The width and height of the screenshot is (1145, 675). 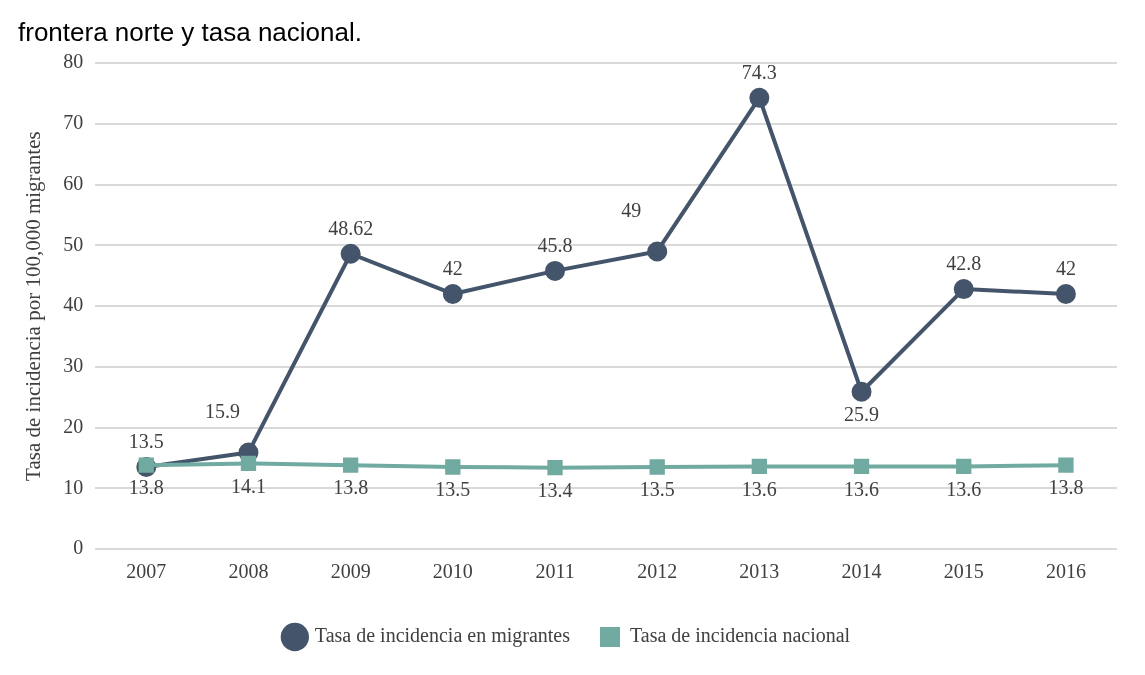 I want to click on y-tick-label: 30, so click(x=73, y=365).